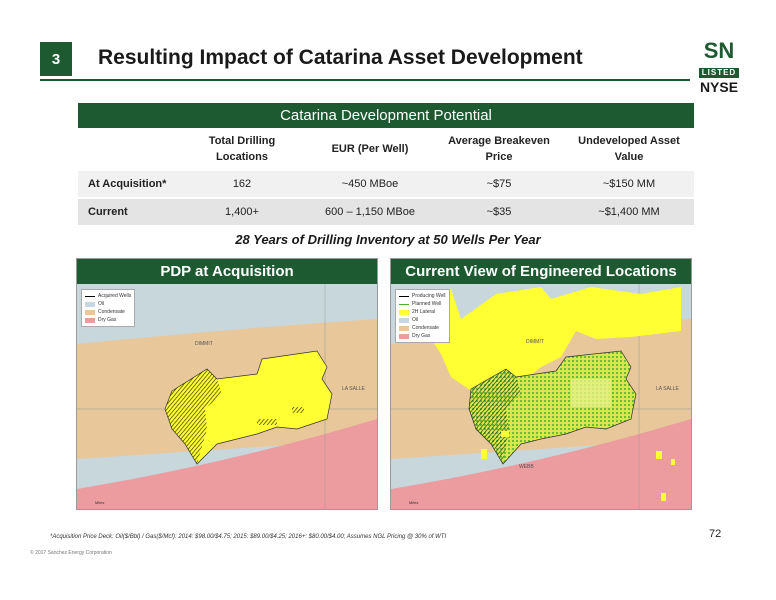  What do you see at coordinates (719, 73) in the screenshot?
I see `logo-listed: LISTED` at bounding box center [719, 73].